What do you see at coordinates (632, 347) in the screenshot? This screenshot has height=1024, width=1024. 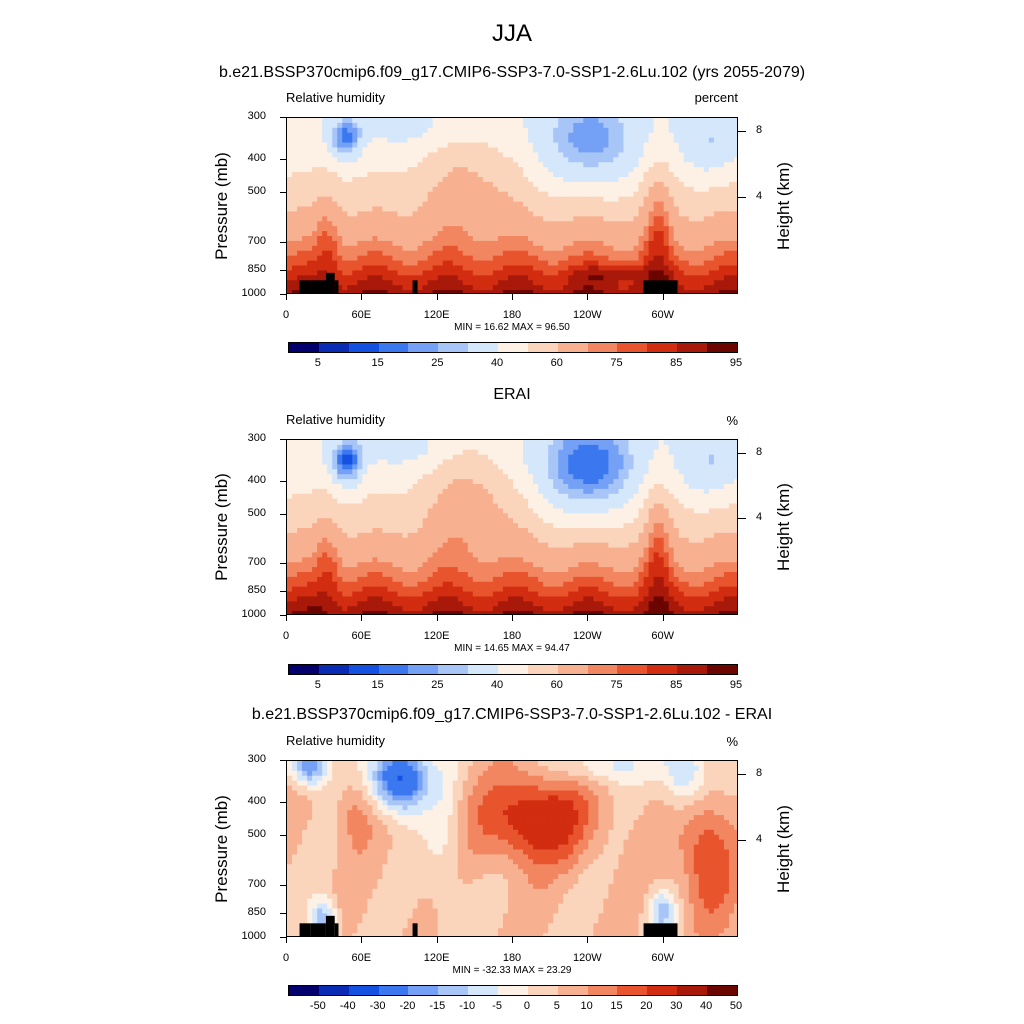 I see `colorbar-swatch` at bounding box center [632, 347].